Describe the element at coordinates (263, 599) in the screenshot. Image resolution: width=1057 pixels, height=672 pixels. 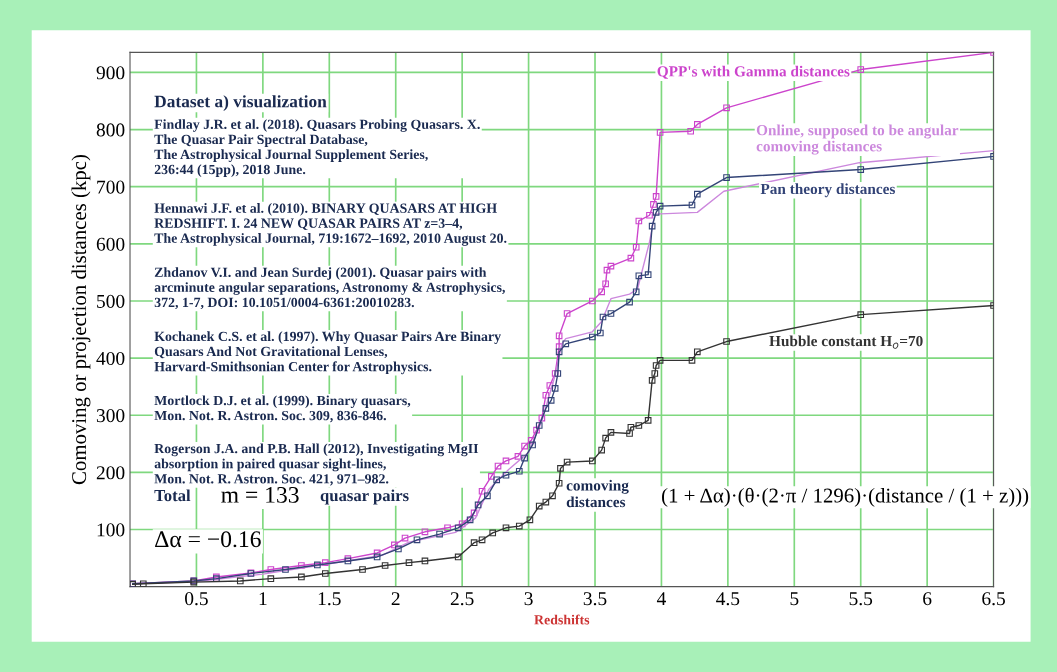
I see `x-tick-label: 1` at that location.